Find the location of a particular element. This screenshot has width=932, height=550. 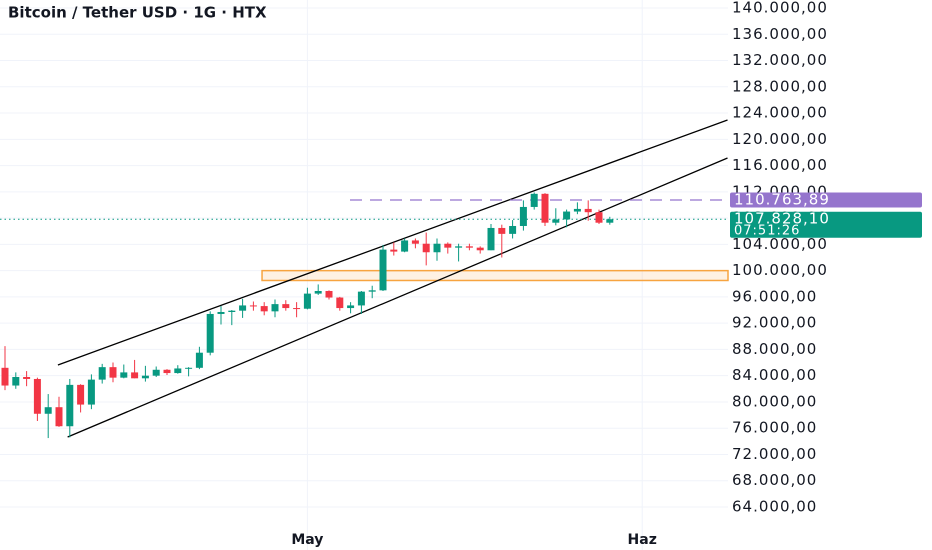

y-tick-label: 92.000,00 is located at coordinates (774, 323).